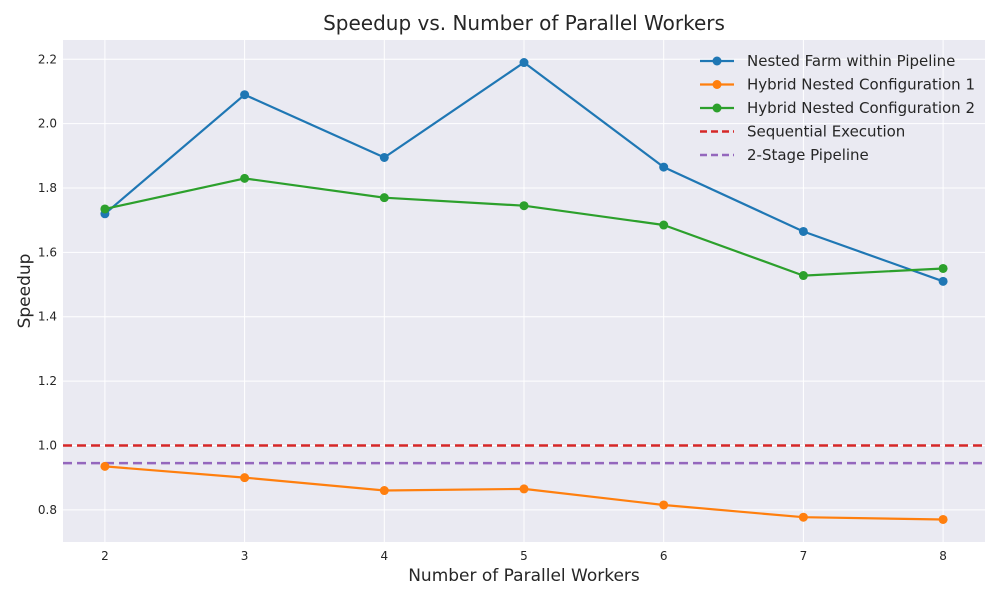 The image size is (1000, 600). I want to click on y-tick-label: 2.0, so click(47, 124).